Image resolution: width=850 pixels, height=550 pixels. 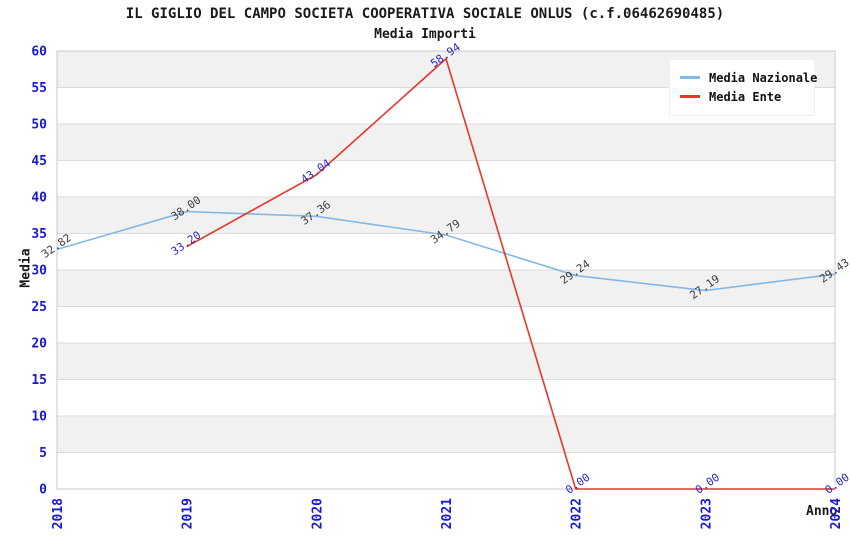 I want to click on x-axis-title: Anno, so click(x=822, y=511).